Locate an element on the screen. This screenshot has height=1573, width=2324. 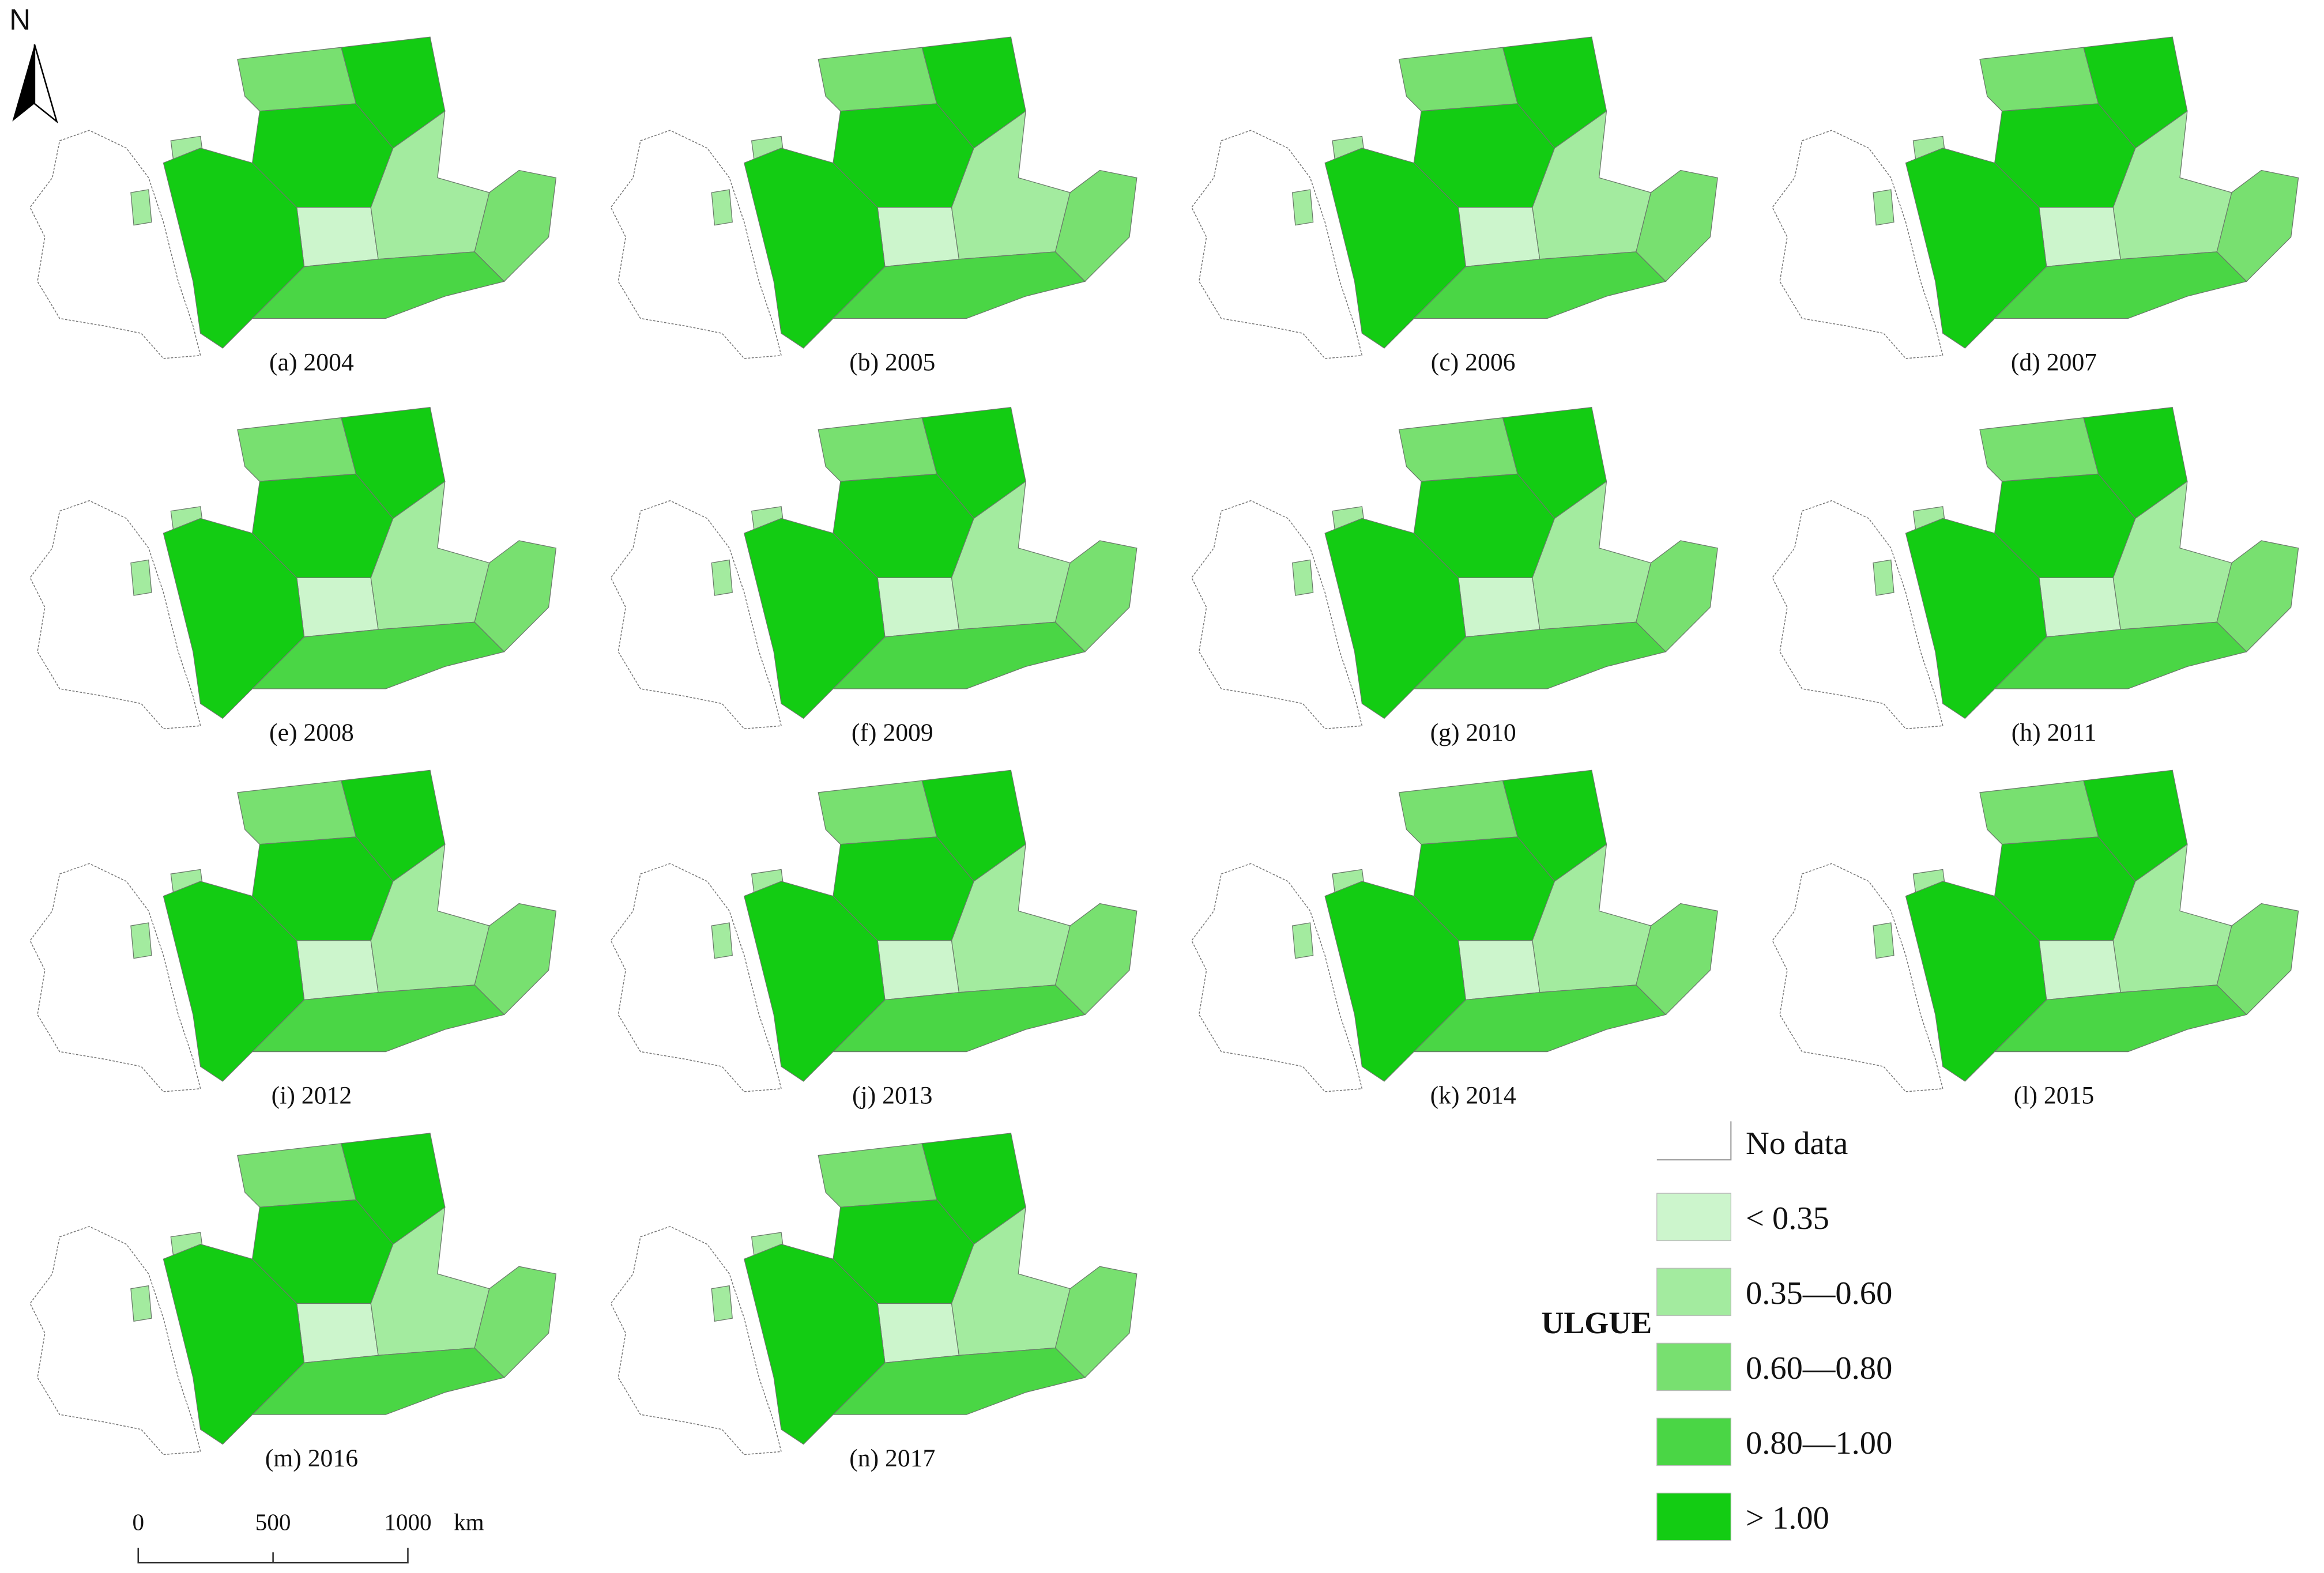
panel-label: (n) 2017 is located at coordinates (892, 1458).